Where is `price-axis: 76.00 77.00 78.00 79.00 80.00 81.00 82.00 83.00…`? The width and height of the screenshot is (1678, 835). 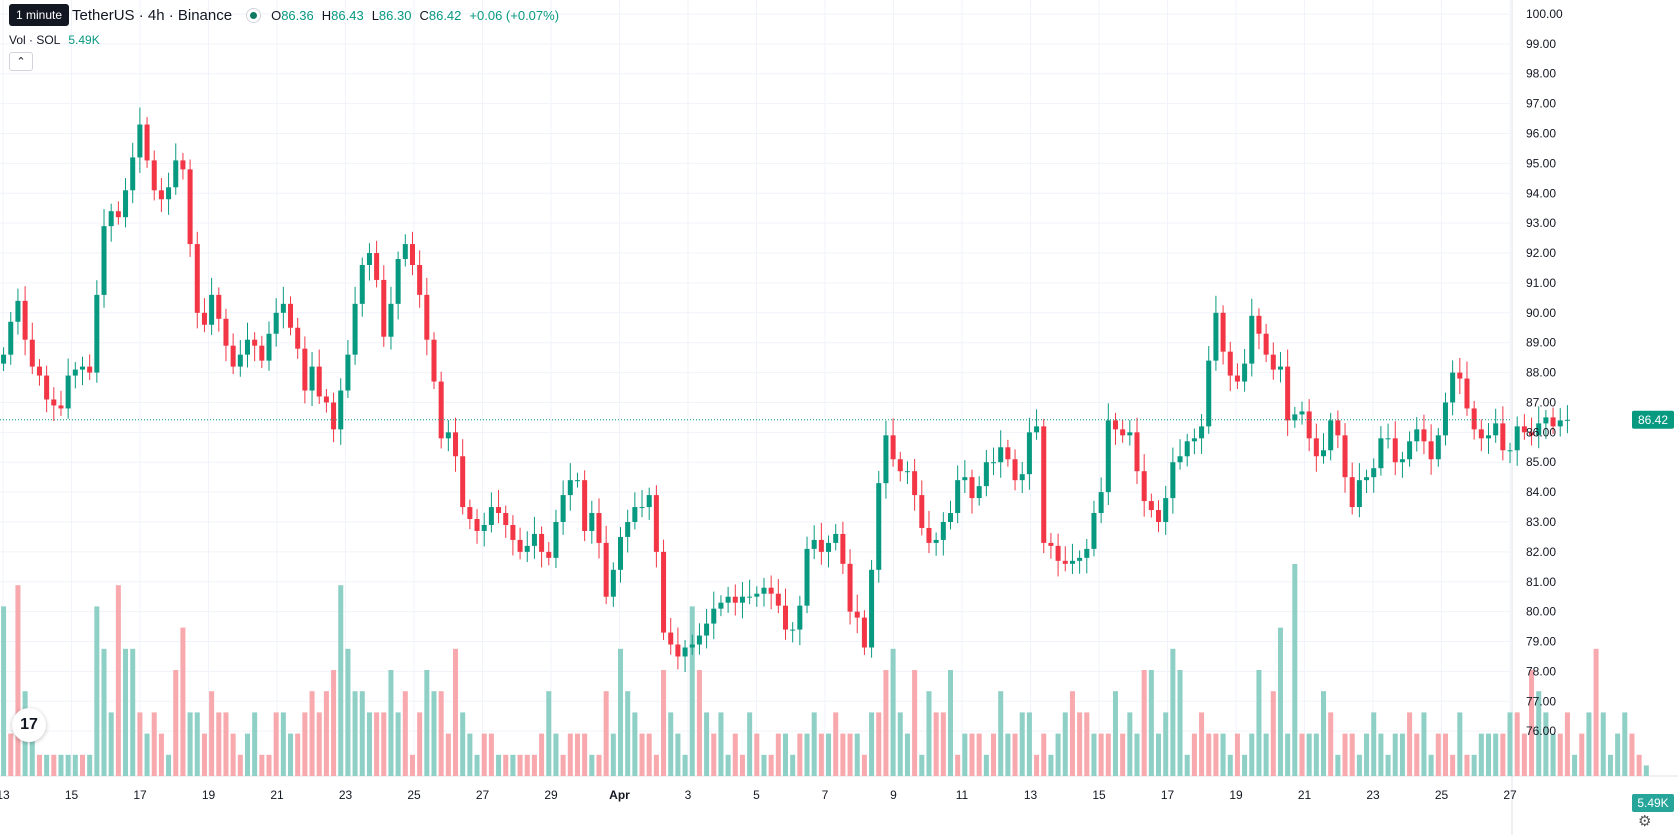 price-axis: 76.00 77.00 78.00 79.00 80.00 81.00 82.00 83.00… is located at coordinates (1544, 372).